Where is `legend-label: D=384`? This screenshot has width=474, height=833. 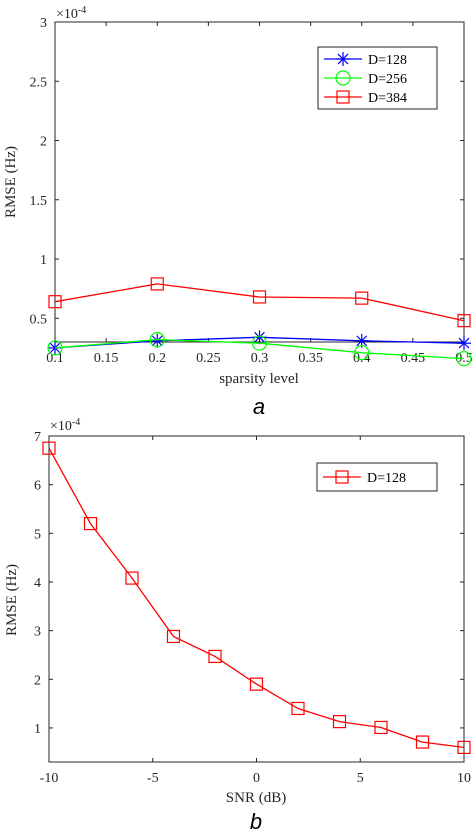
legend-label: D=384 is located at coordinates (387, 98).